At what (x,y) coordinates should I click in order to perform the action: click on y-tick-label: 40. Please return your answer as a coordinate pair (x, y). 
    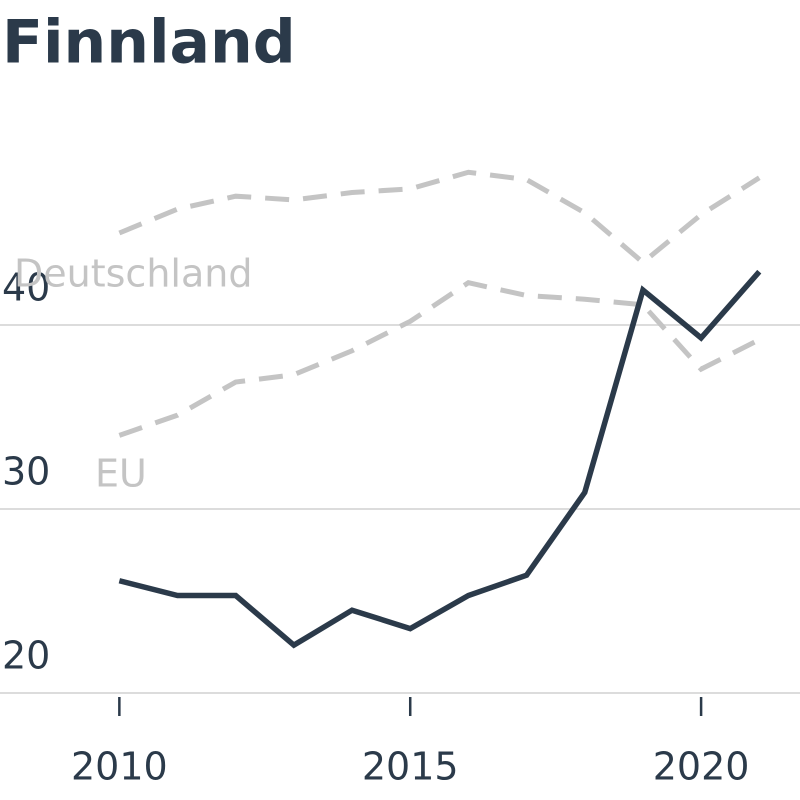
    Looking at the image, I should click on (26, 288).